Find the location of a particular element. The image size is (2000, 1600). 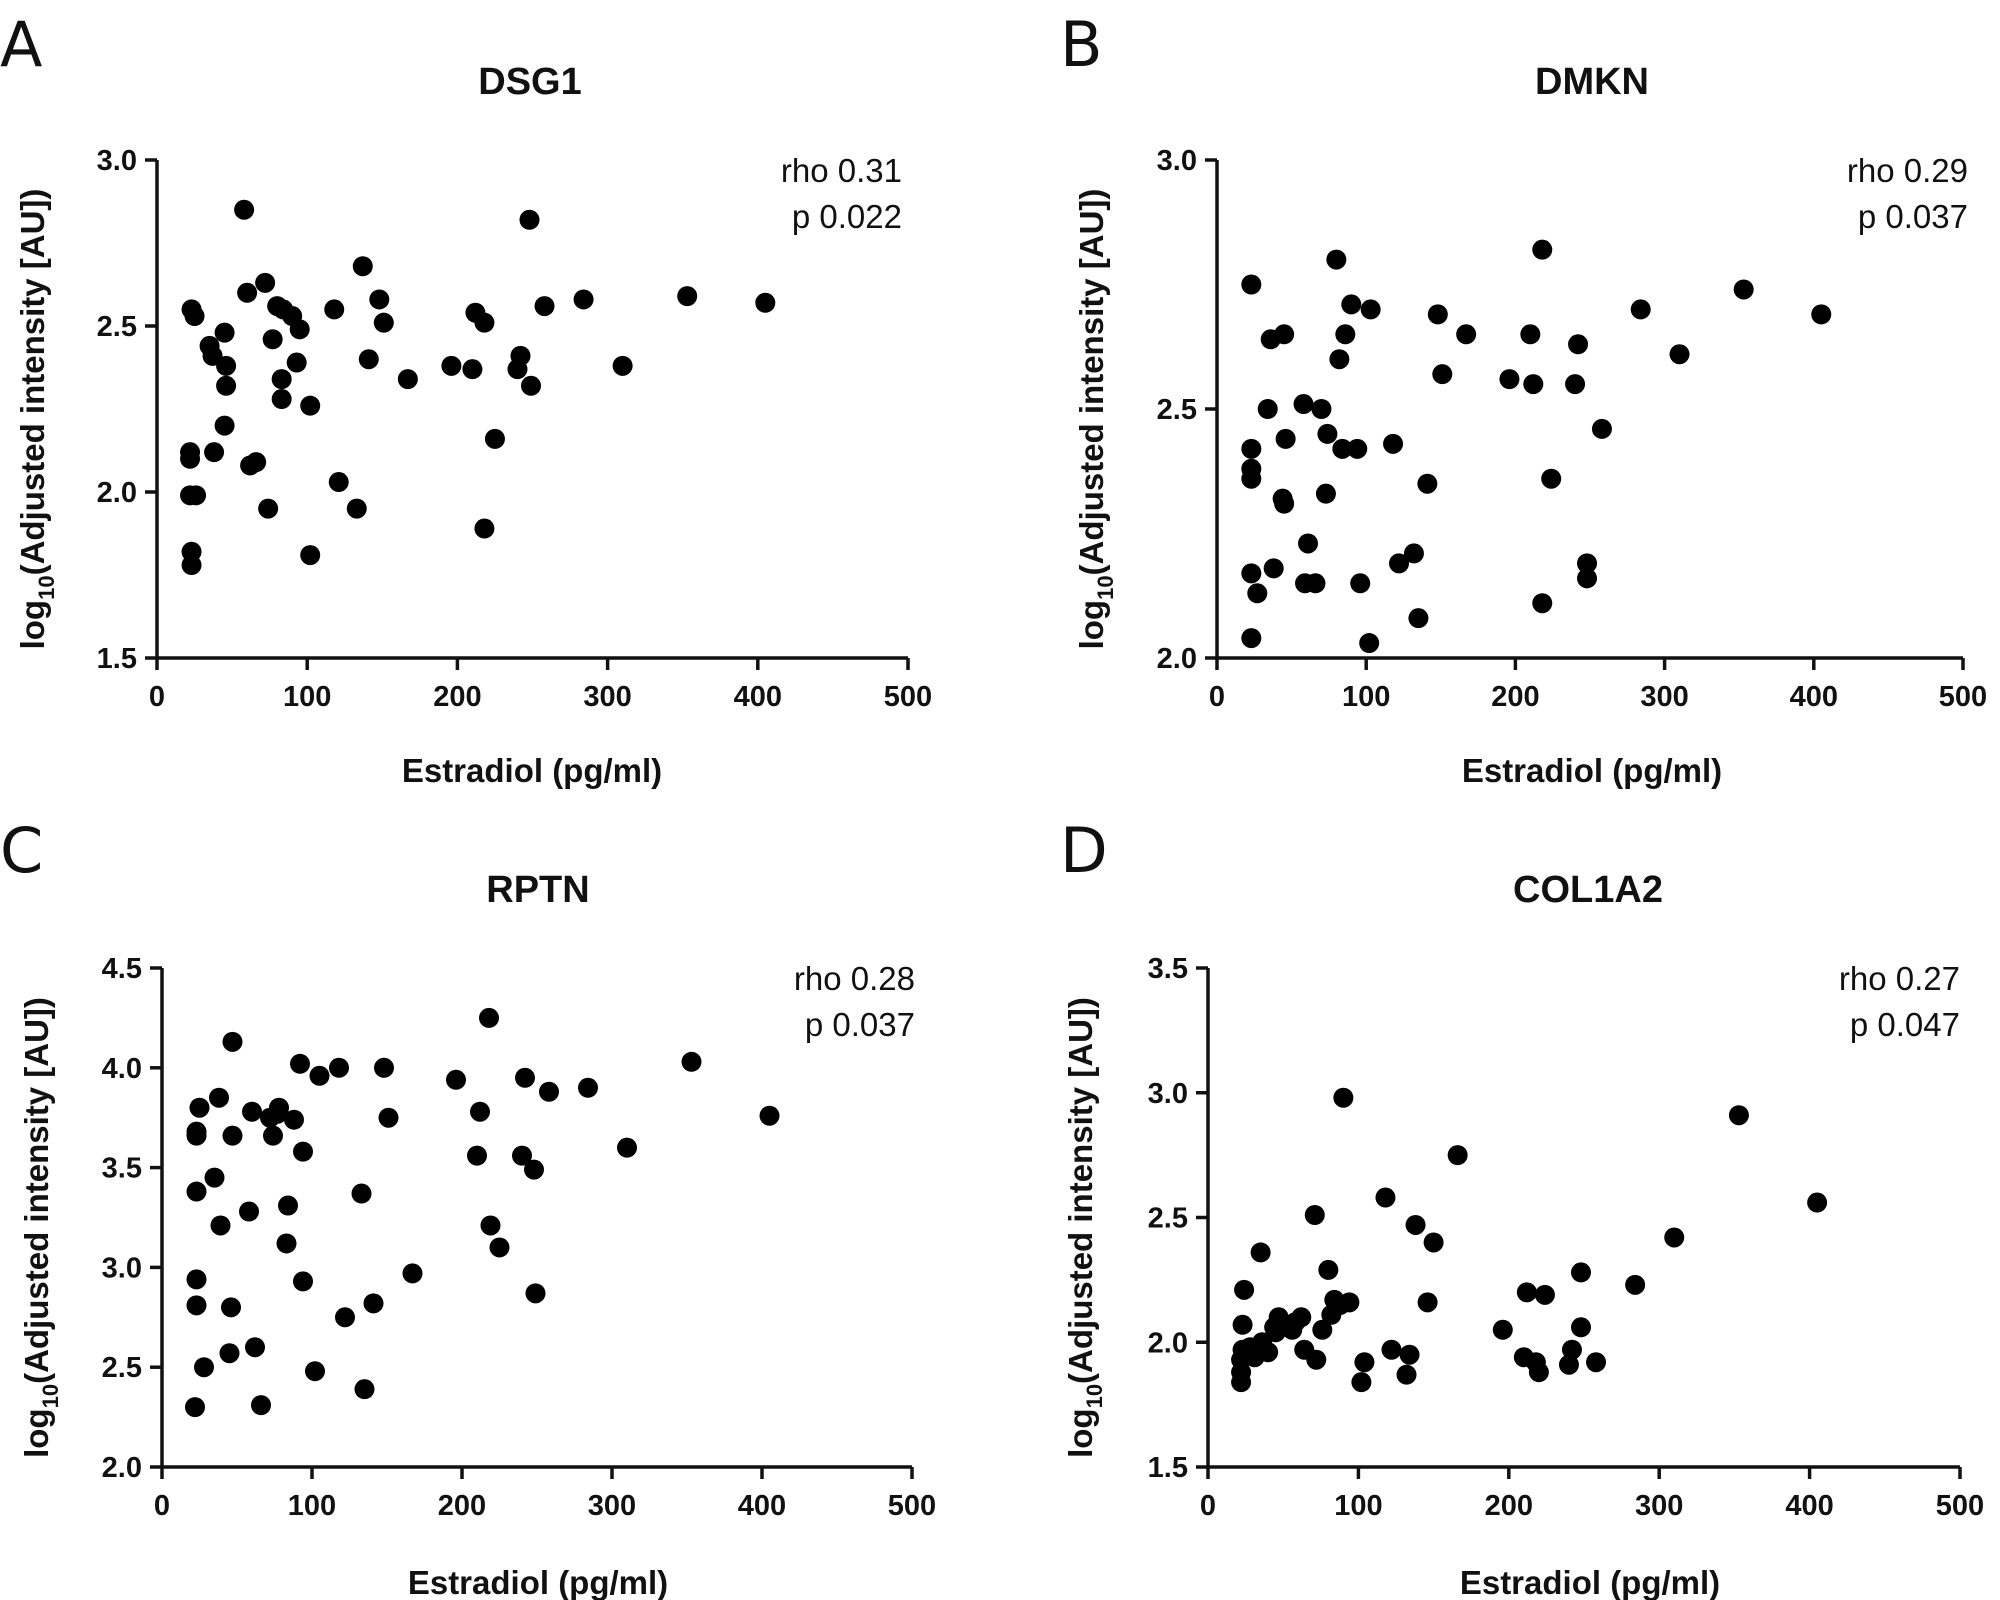

x-axis-label: Estradiol (pg/ml) is located at coordinates (1592, 770).